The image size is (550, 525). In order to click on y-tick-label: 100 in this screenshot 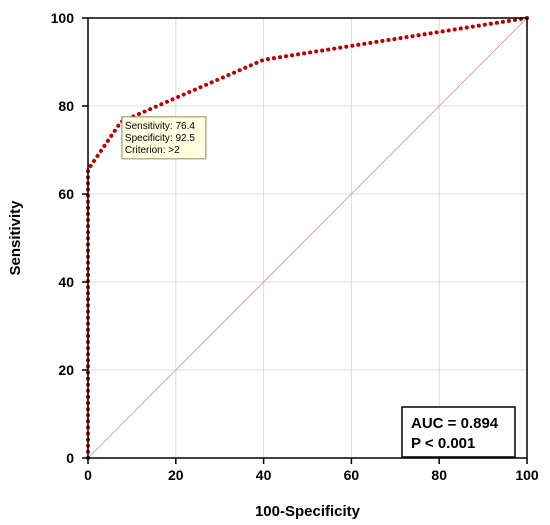, I will do `click(63, 18)`.